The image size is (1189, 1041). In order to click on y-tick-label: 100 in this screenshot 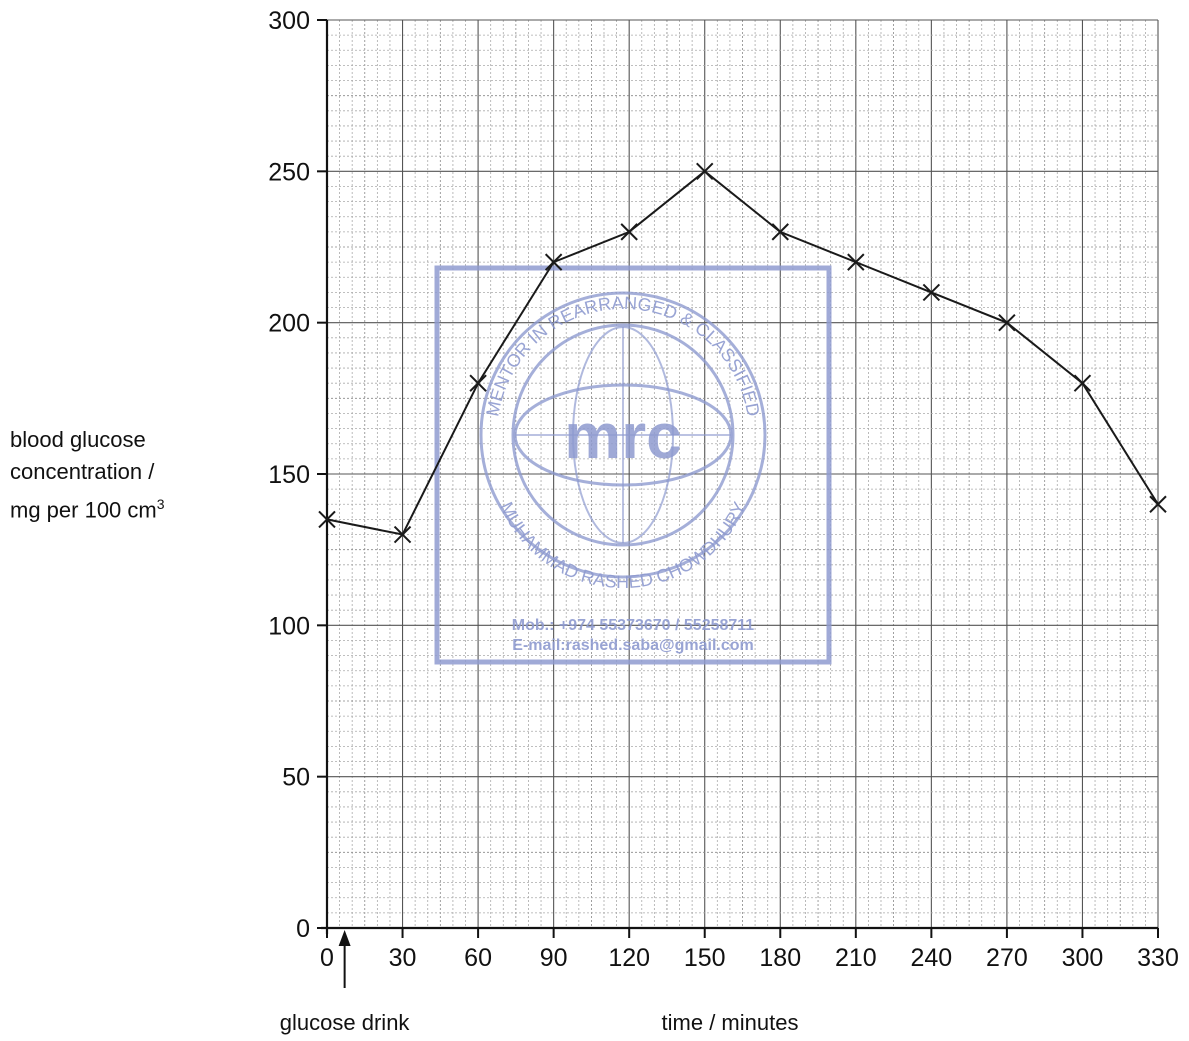, I will do `click(289, 626)`.